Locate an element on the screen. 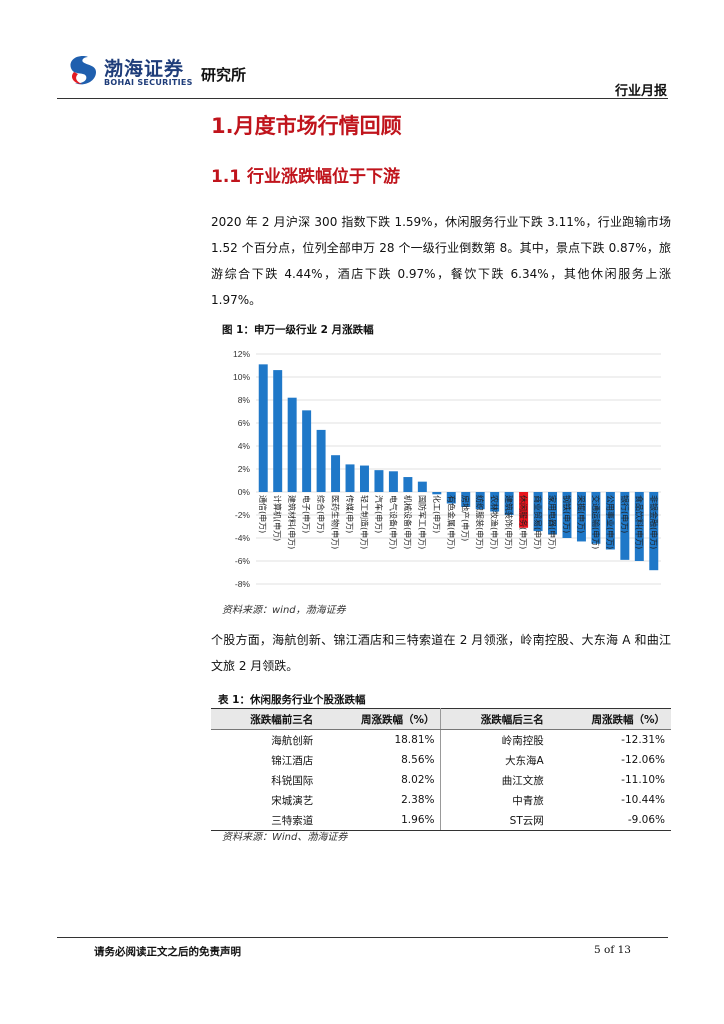 The height and width of the screenshot is (1024, 724). research-institute-label: 研究所 is located at coordinates (224, 75).